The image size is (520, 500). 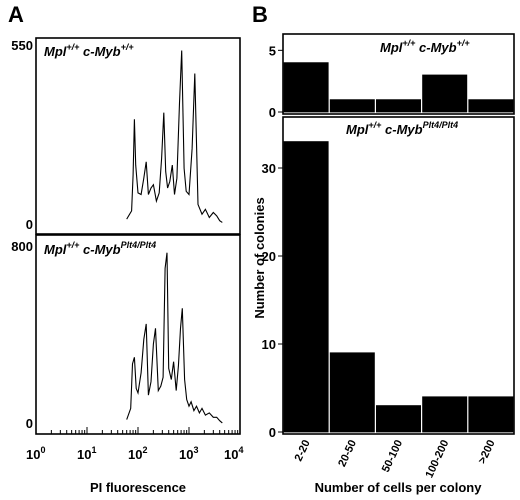 What do you see at coordinates (272, 50) in the screenshot?
I see `y-tick-label: 5` at bounding box center [272, 50].